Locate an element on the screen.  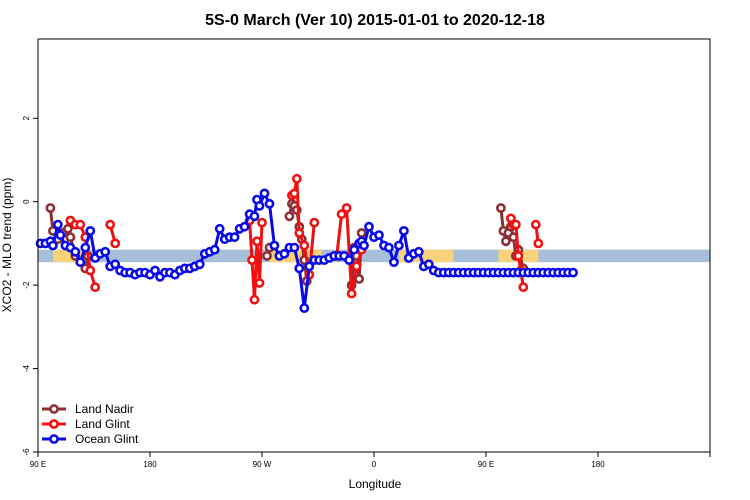
bands-layer is located at coordinates (374, 256).